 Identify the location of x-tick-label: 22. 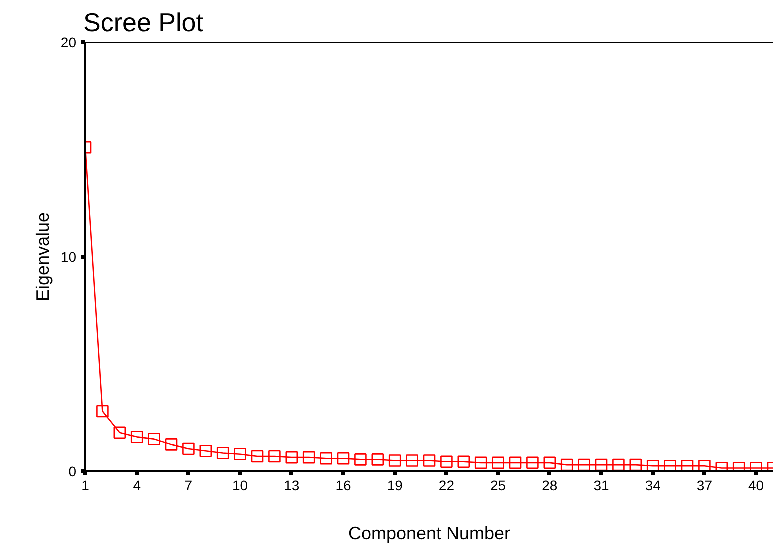
(446, 486).